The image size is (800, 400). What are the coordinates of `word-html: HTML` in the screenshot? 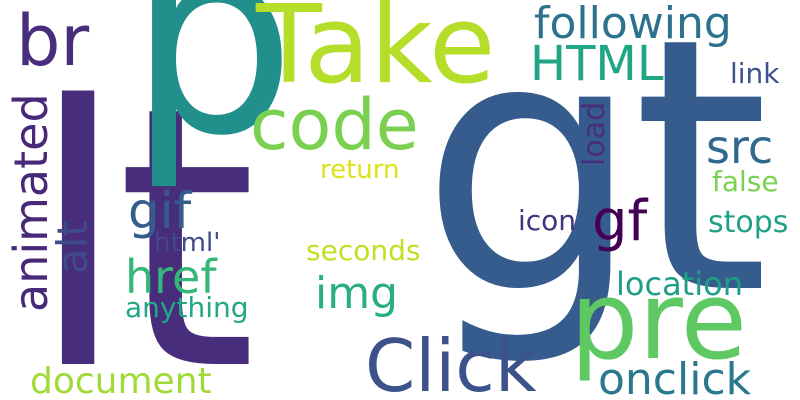 It's located at (597, 64).